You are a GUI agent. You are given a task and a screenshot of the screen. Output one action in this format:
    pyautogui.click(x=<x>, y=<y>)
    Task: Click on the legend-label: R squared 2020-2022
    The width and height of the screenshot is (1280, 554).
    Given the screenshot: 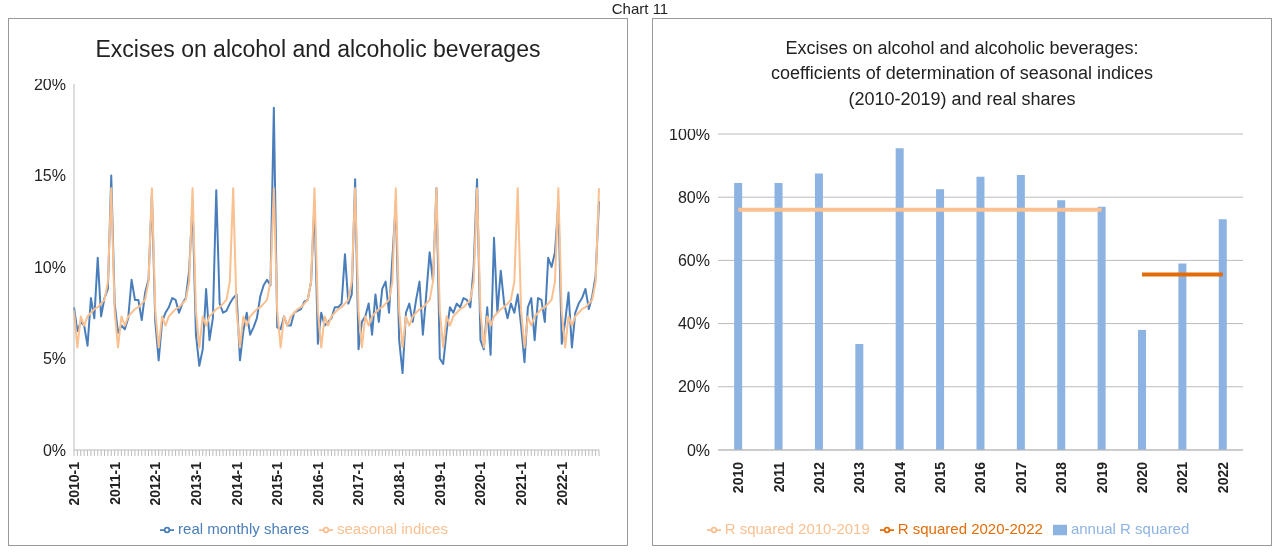 What is the action you would take?
    pyautogui.click(x=970, y=528)
    